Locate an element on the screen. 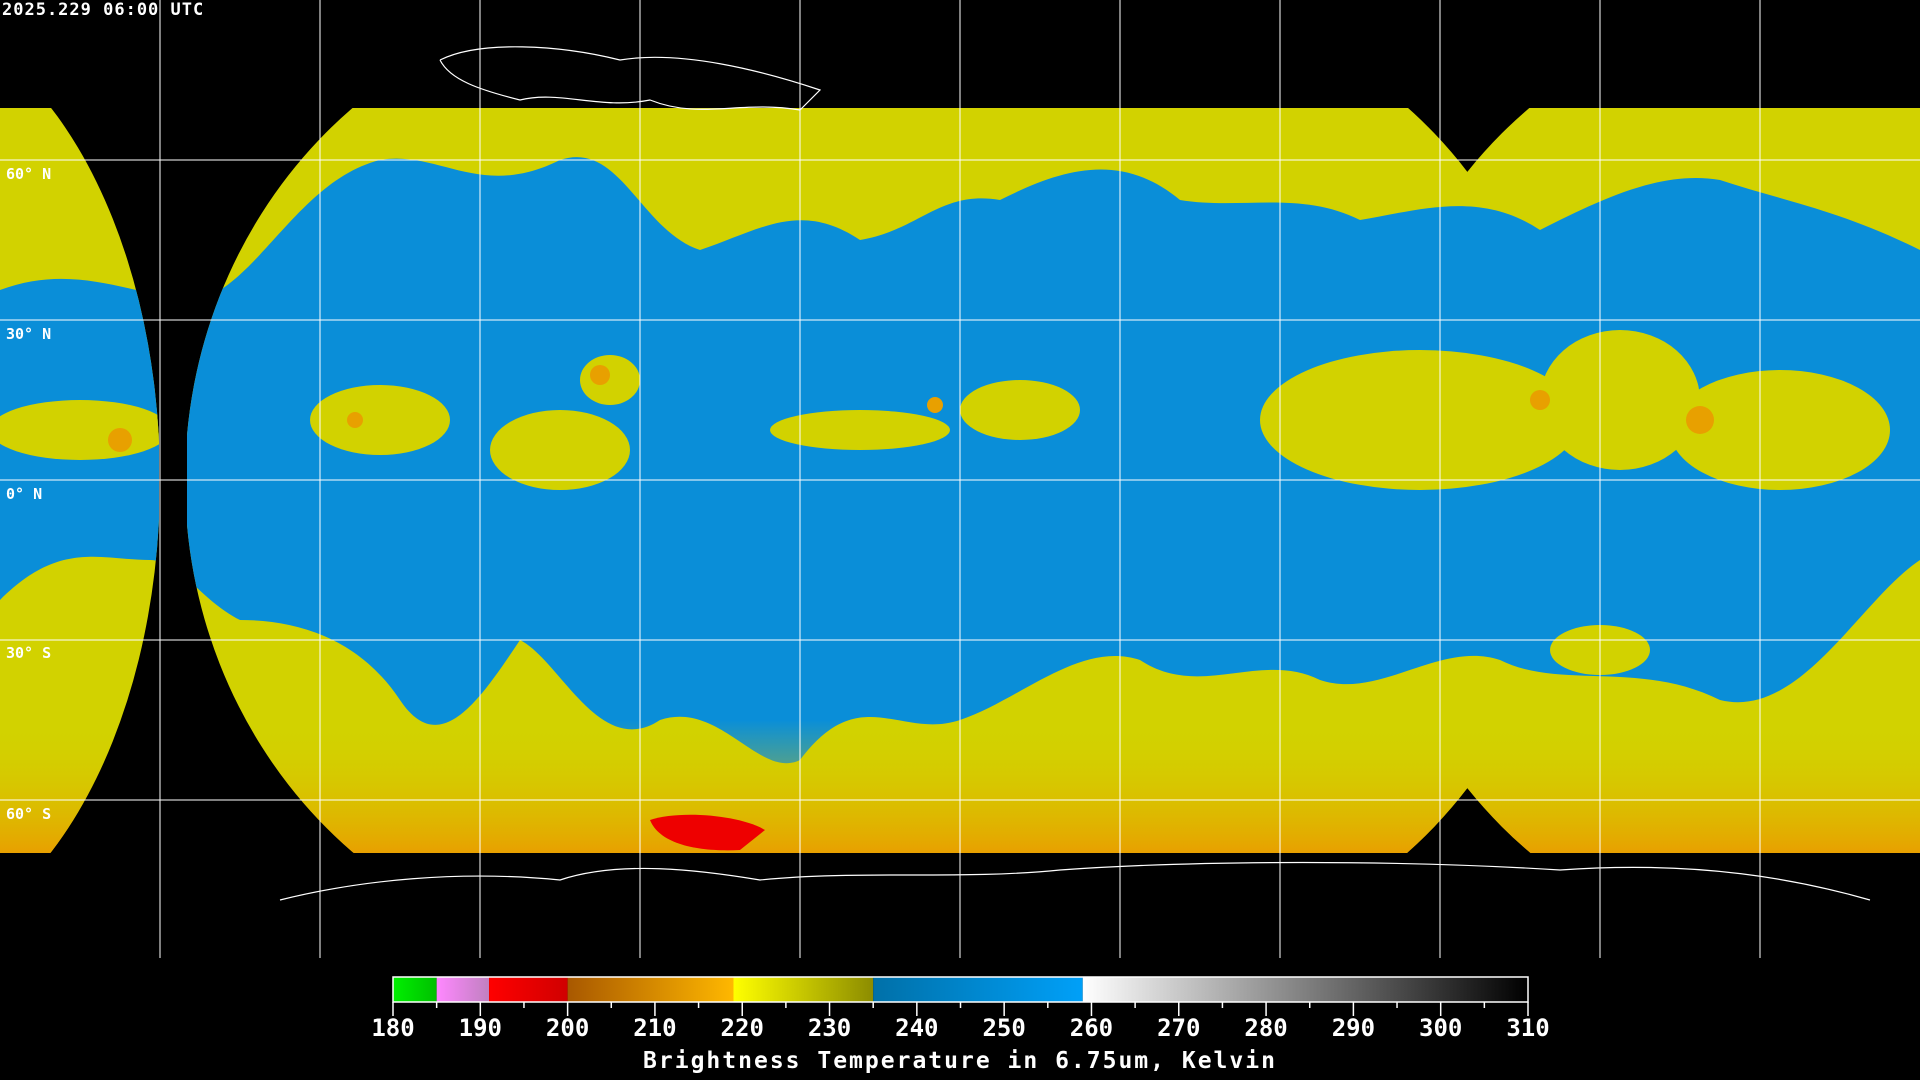 This screenshot has height=1080, width=1920. colorbar-tick-label: 180 is located at coordinates (392, 1028).